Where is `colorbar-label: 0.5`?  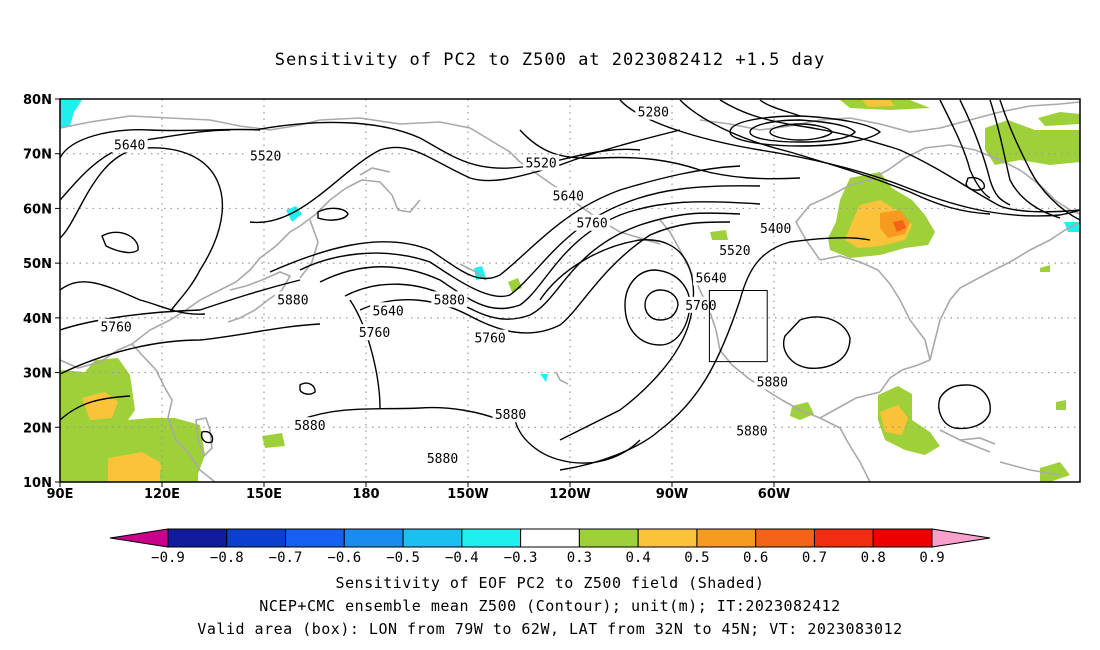 colorbar-label: 0.5 is located at coordinates (696, 558).